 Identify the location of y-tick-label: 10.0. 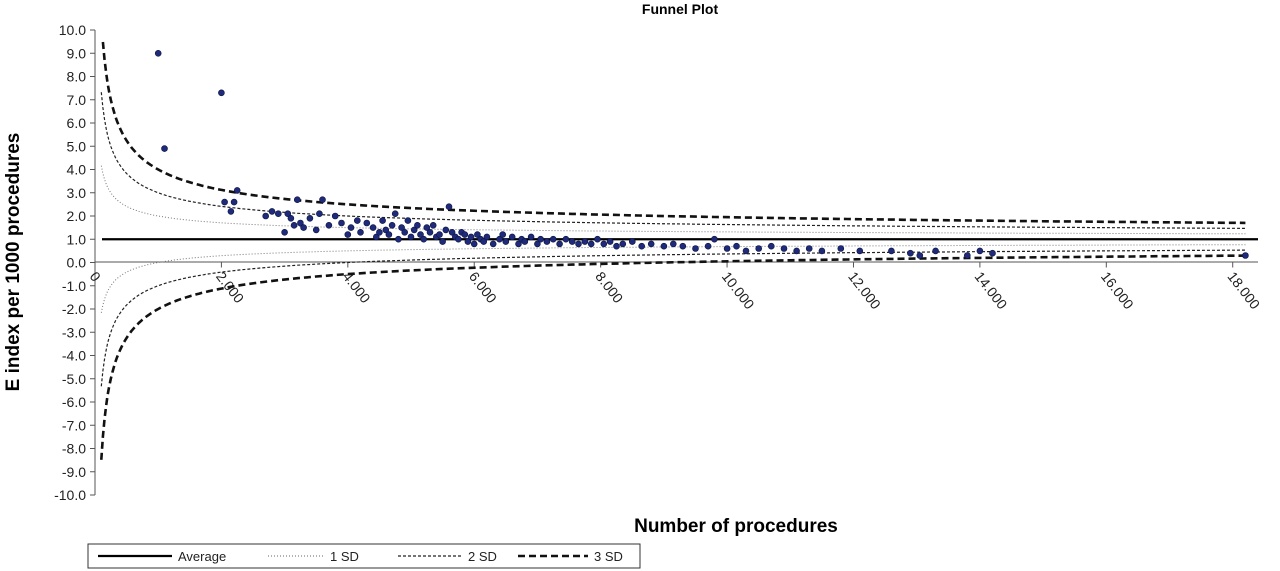
(72, 30).